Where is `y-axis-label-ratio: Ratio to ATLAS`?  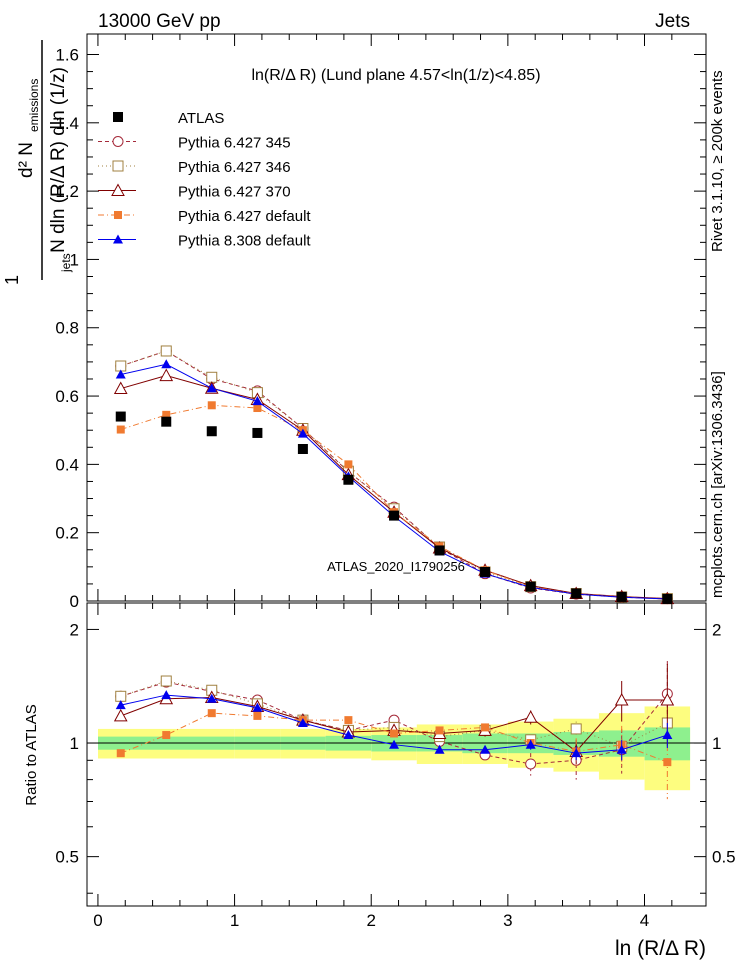
y-axis-label-ratio: Ratio to ATLAS is located at coordinates (31, 754).